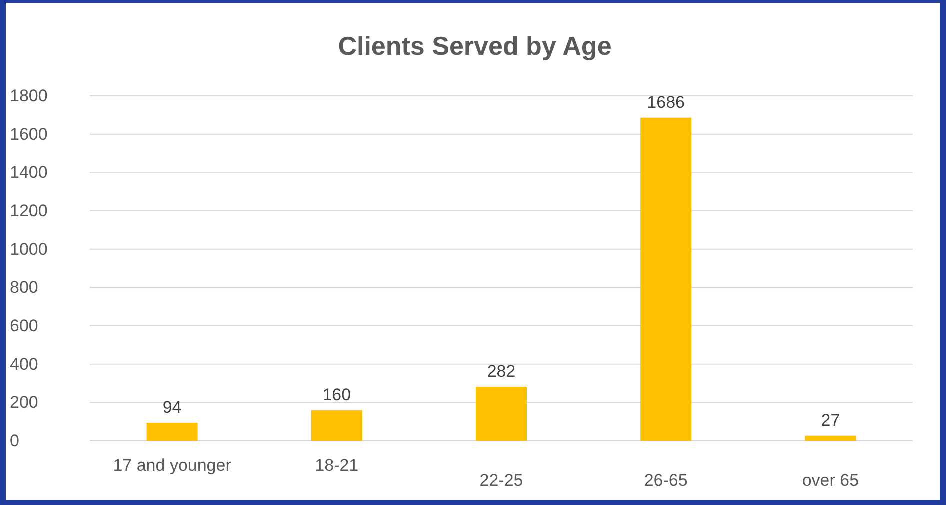  I want to click on y-tick-label: 200, so click(24, 402).